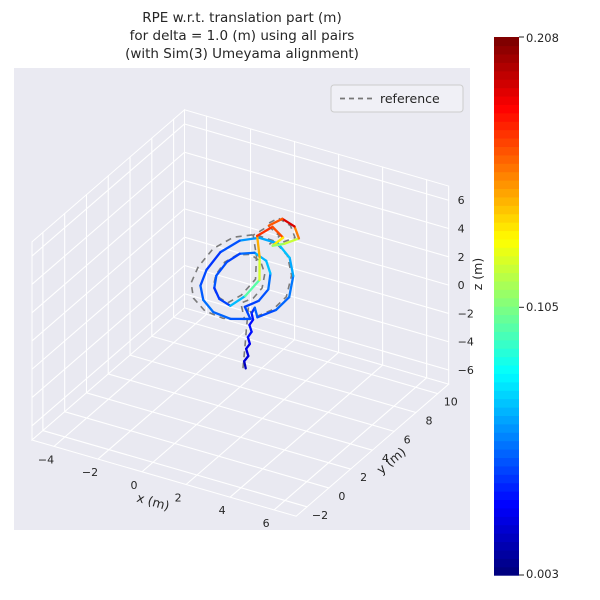 This screenshot has height=600, width=600. Describe the element at coordinates (542, 574) in the screenshot. I see `colorbar-tick-min: 0.003` at that location.